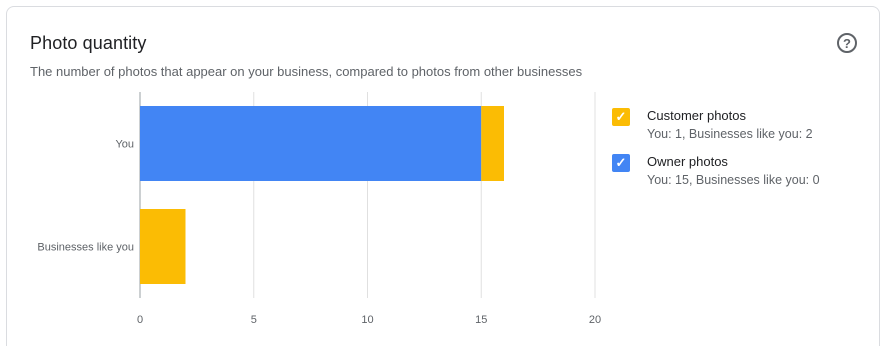 The image size is (888, 346). Describe the element at coordinates (140, 320) in the screenshot. I see `x-tick-label: 0` at that location.